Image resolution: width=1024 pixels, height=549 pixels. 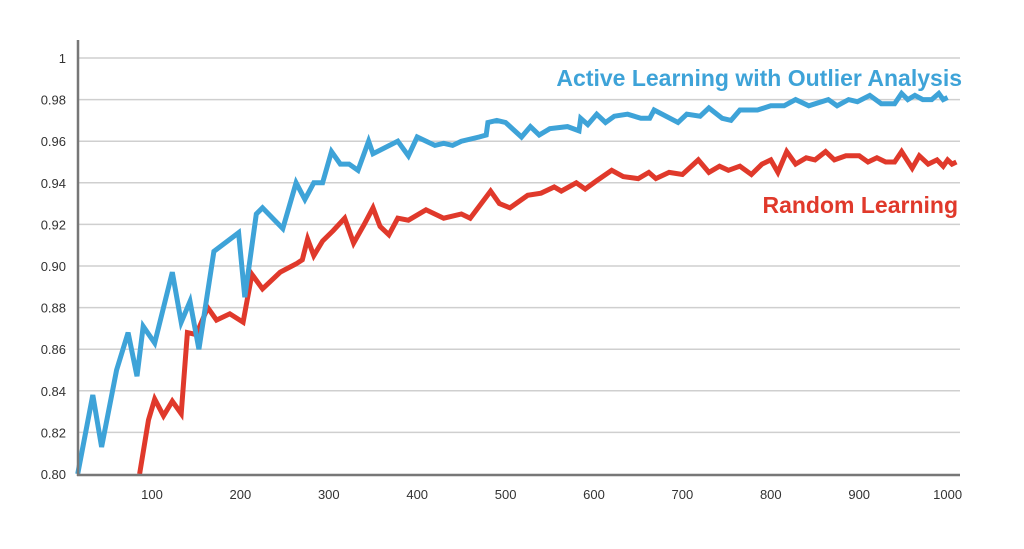 I want to click on y-tick-label: 0.80, so click(x=53, y=474).